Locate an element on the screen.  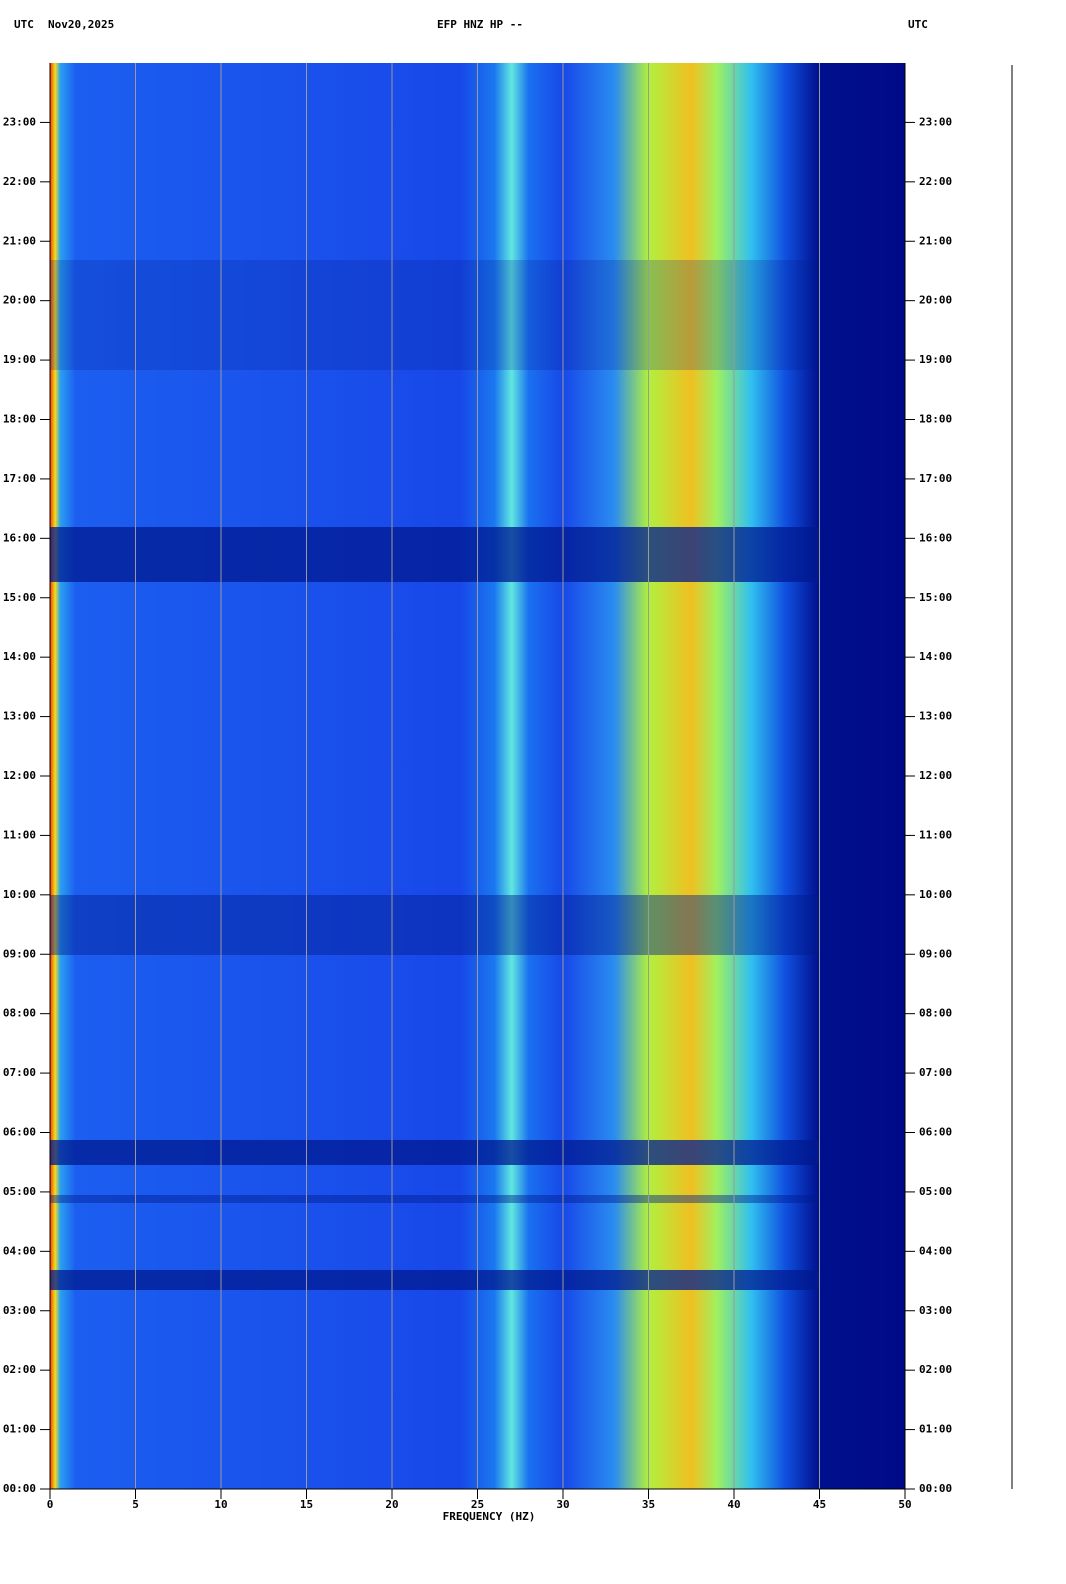
date: Nov20,2025 is located at coordinates (81, 24).